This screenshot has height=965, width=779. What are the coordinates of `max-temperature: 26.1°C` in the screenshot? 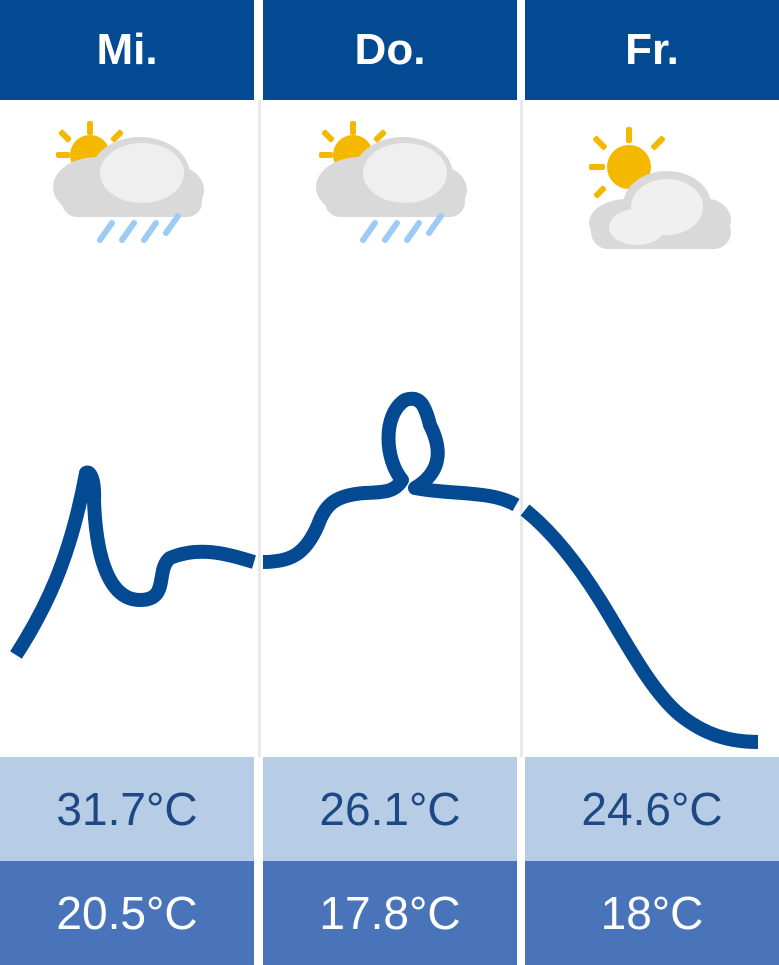 It's located at (390, 809).